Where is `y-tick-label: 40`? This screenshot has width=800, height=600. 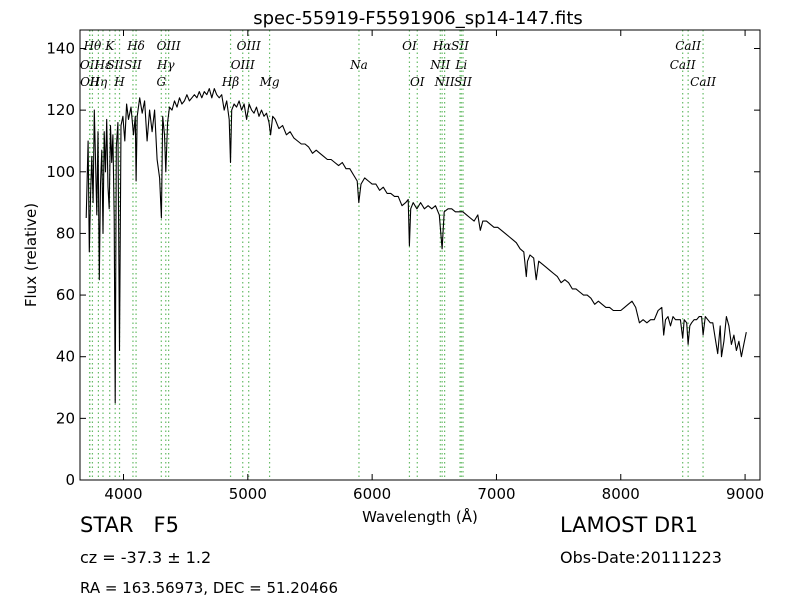 y-tick-label: 40 is located at coordinates (65, 357).